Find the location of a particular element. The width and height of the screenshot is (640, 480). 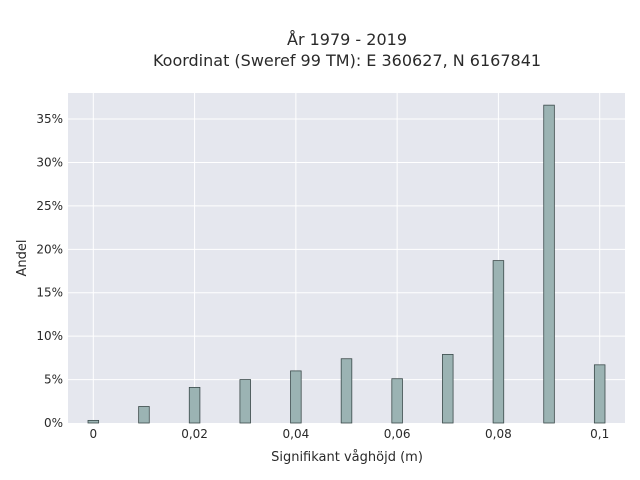

x-tick-label: 0,06 is located at coordinates (397, 434).